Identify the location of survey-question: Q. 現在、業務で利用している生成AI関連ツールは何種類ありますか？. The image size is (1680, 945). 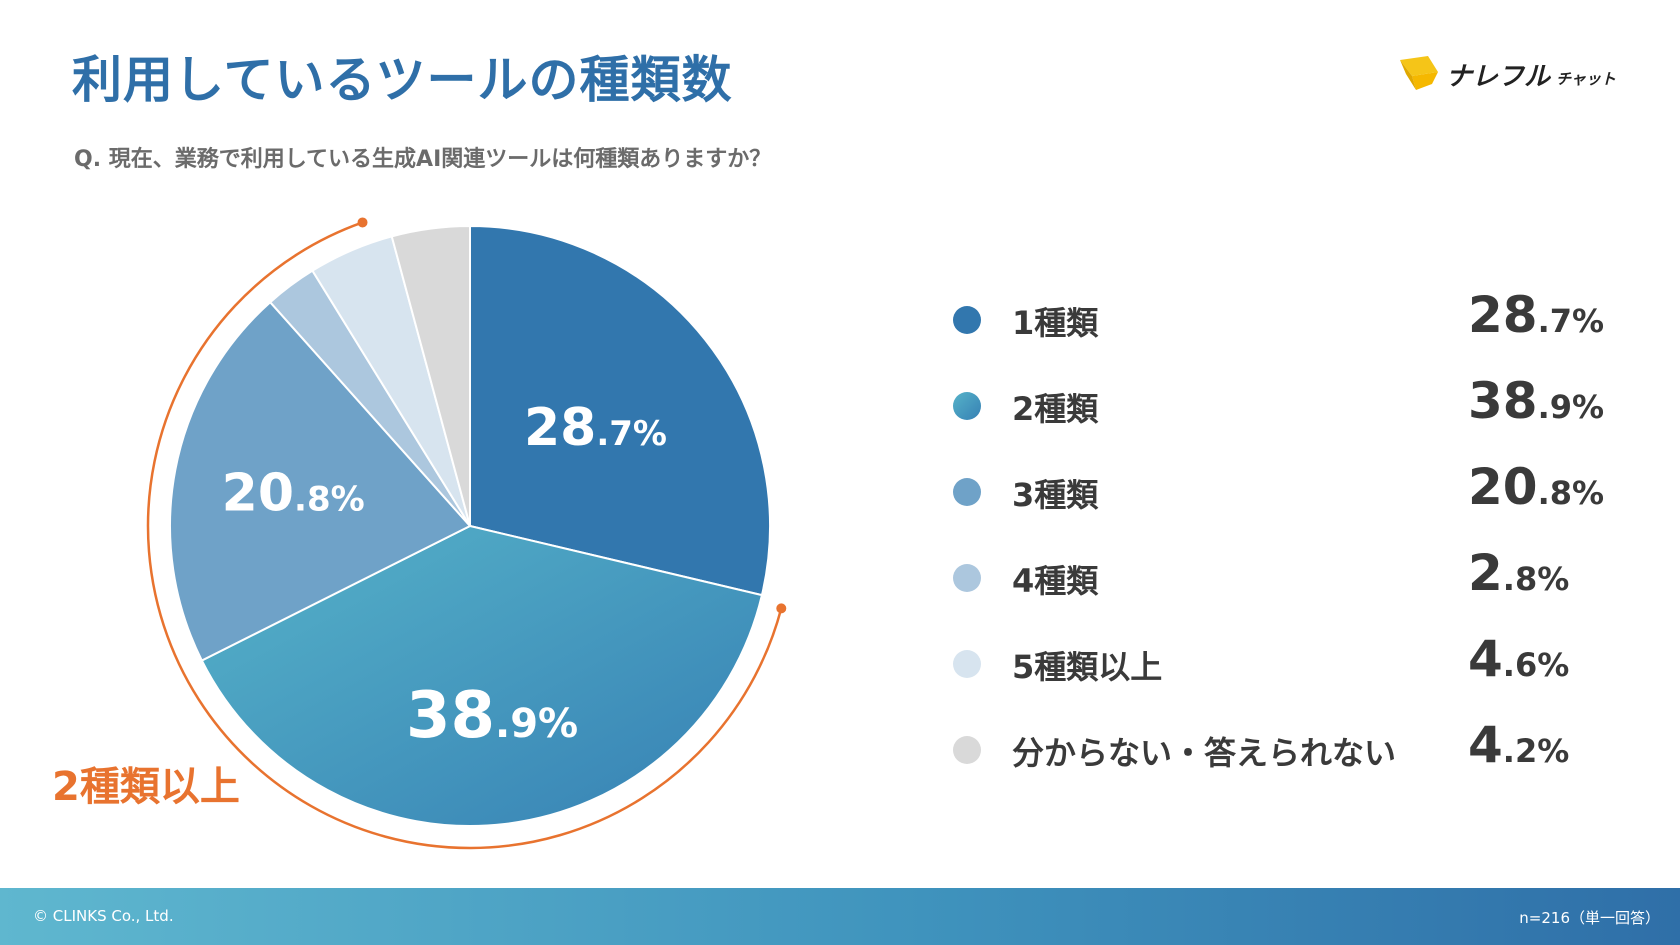
(423, 159).